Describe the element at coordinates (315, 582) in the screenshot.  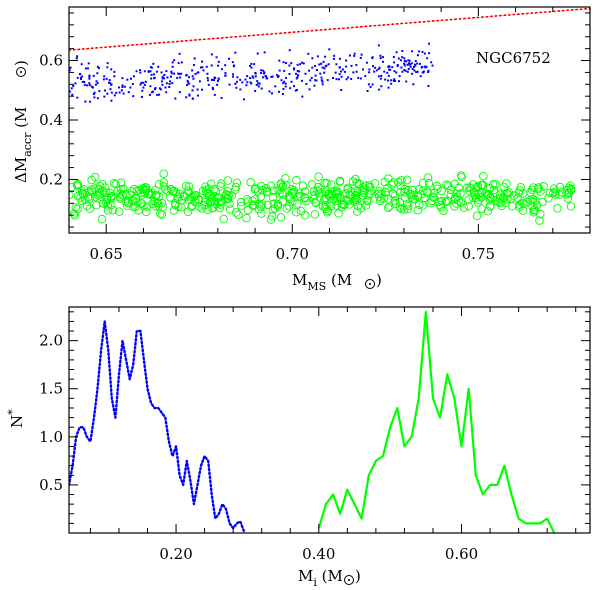
I see `bottom-xlabel-sub: i` at that location.